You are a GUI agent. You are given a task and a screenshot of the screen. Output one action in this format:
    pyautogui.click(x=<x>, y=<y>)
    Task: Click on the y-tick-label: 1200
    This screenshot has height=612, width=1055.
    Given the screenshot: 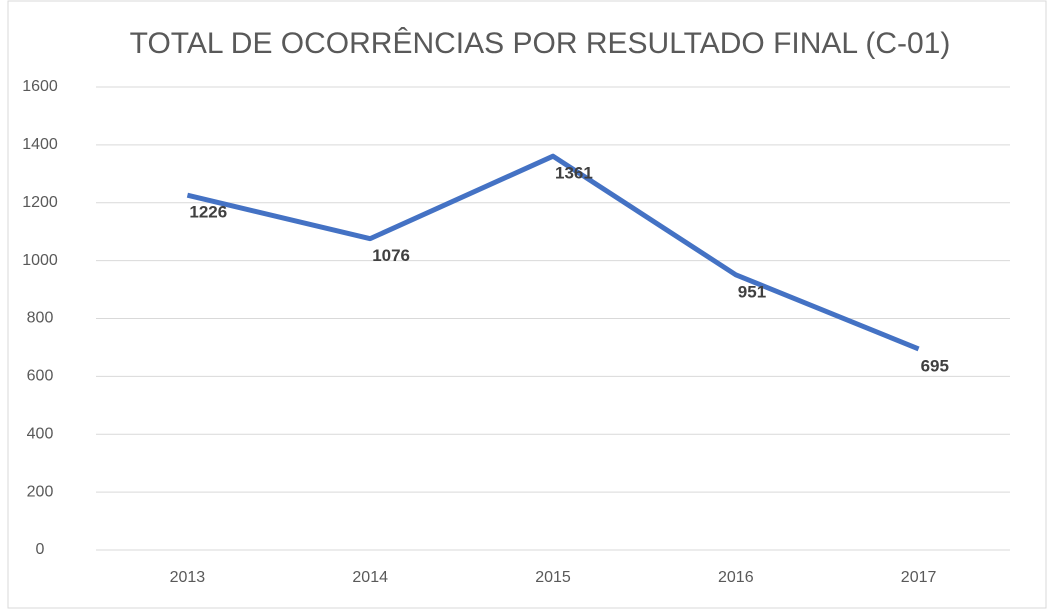 What is the action you would take?
    pyautogui.click(x=40, y=202)
    